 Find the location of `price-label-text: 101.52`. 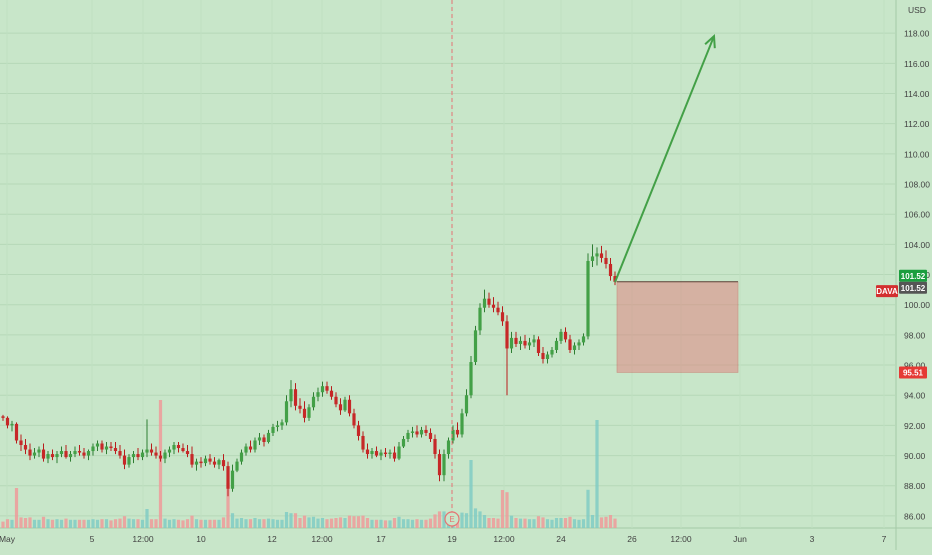

price-label-text: 101.52 is located at coordinates (913, 276).